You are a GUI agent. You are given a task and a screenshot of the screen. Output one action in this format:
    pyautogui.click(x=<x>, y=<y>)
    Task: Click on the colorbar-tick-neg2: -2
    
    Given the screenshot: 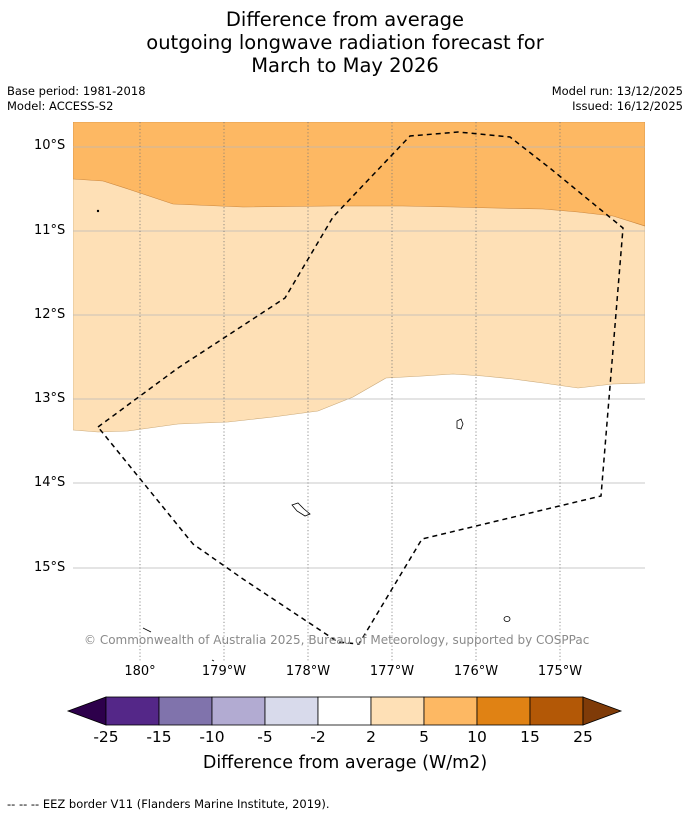 What is the action you would take?
    pyautogui.click(x=318, y=737)
    